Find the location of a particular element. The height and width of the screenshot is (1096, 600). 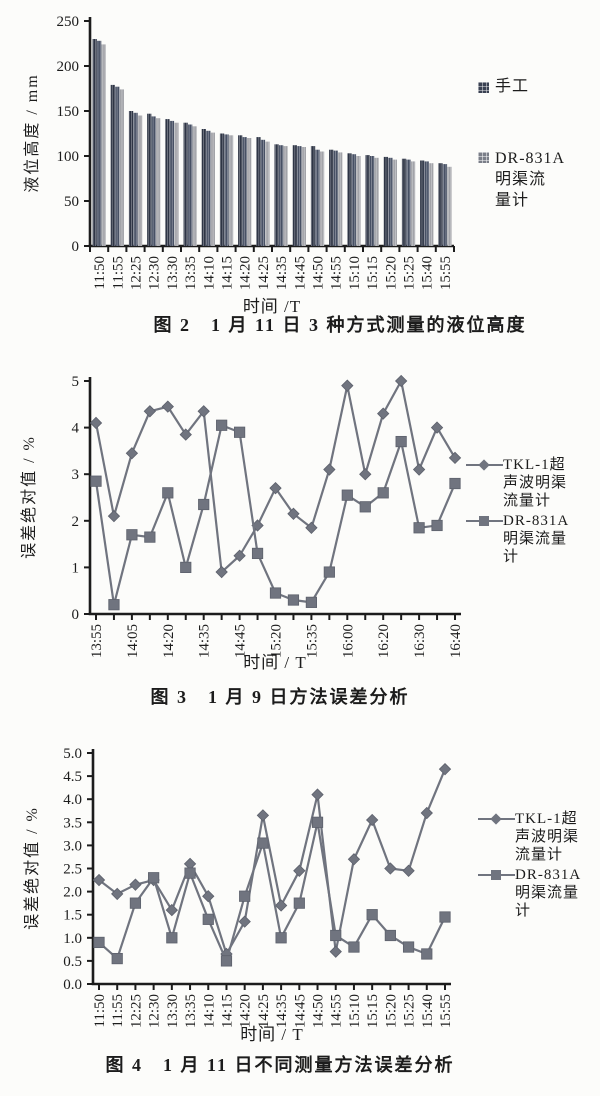

tick-label: 250 is located at coordinates (68, 22).